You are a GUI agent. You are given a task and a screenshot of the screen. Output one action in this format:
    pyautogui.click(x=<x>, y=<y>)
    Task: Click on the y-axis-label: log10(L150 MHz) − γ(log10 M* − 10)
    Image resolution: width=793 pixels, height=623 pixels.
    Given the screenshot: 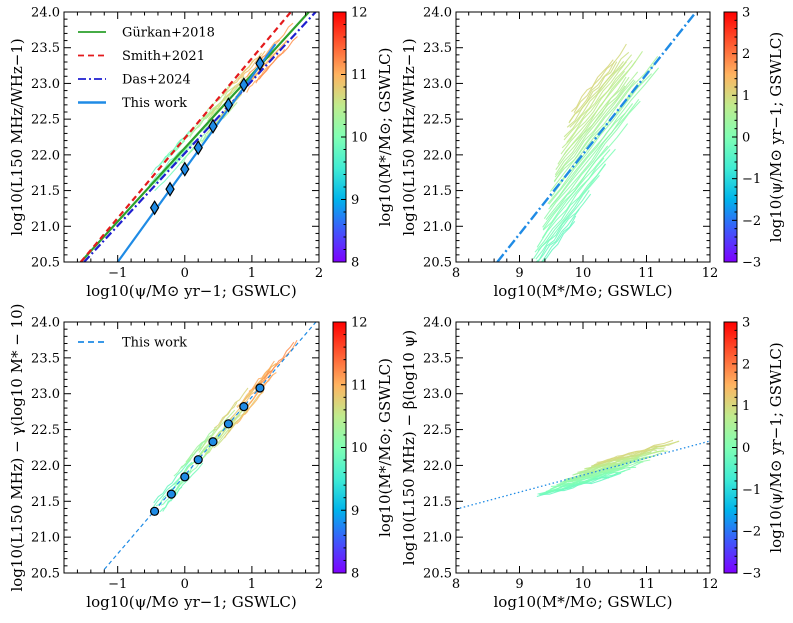 What is the action you would take?
    pyautogui.click(x=17, y=447)
    